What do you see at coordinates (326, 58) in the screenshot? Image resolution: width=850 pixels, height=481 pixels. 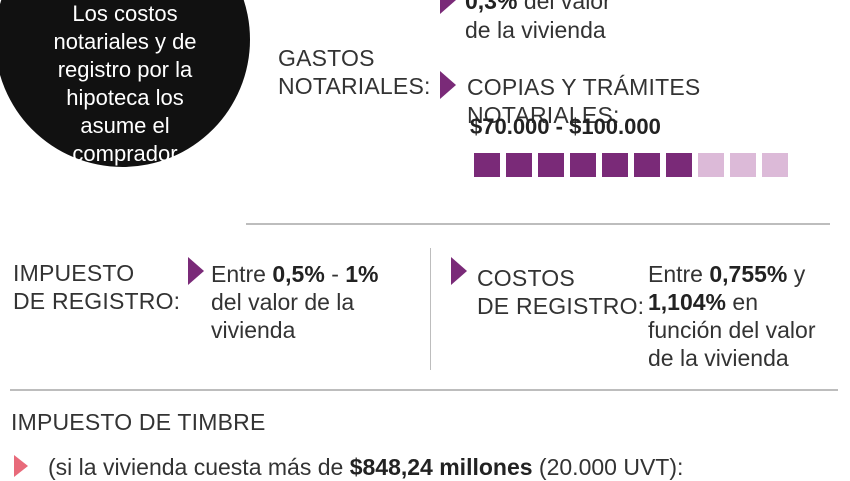 I see `notary-label-line1: GASTOS` at bounding box center [326, 58].